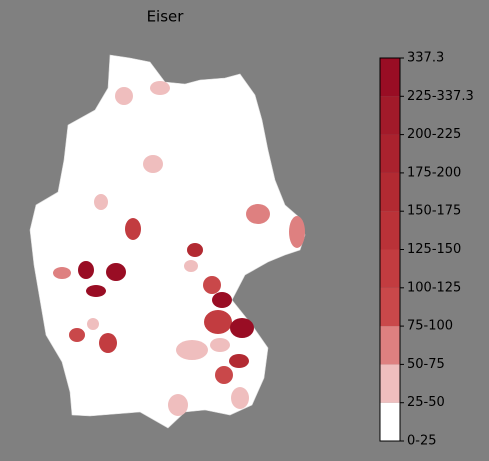  I want to click on colorbar-label: 50-75, so click(426, 364).